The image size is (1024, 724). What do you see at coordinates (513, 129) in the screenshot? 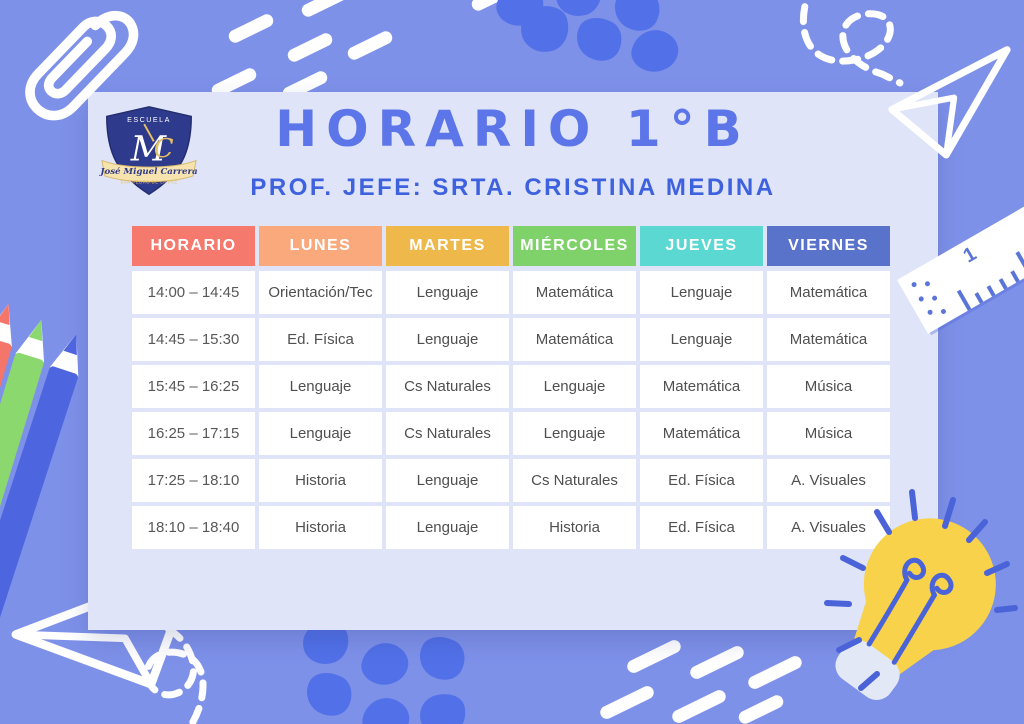
I see `poster-title: HORARIO 1°B` at bounding box center [513, 129].